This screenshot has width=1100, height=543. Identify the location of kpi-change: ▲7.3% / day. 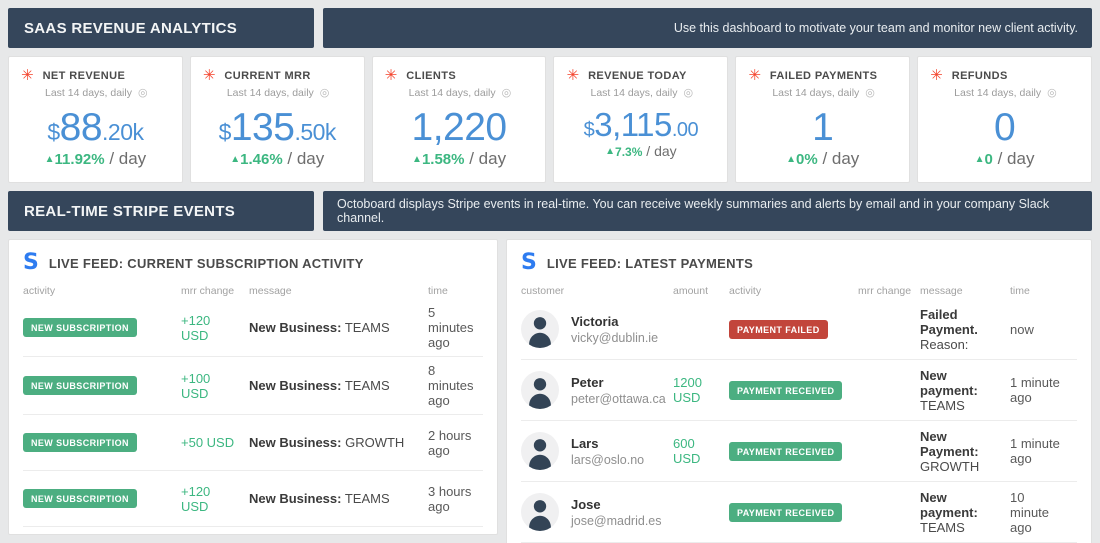
(641, 151).